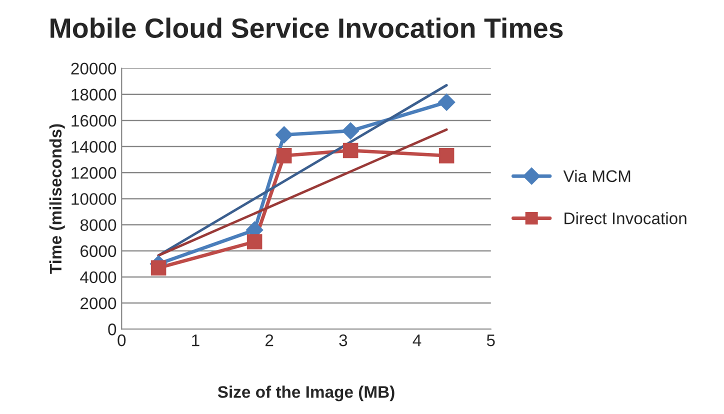 This screenshot has width=724, height=414. I want to click on x-tick-label: 5, so click(490, 340).